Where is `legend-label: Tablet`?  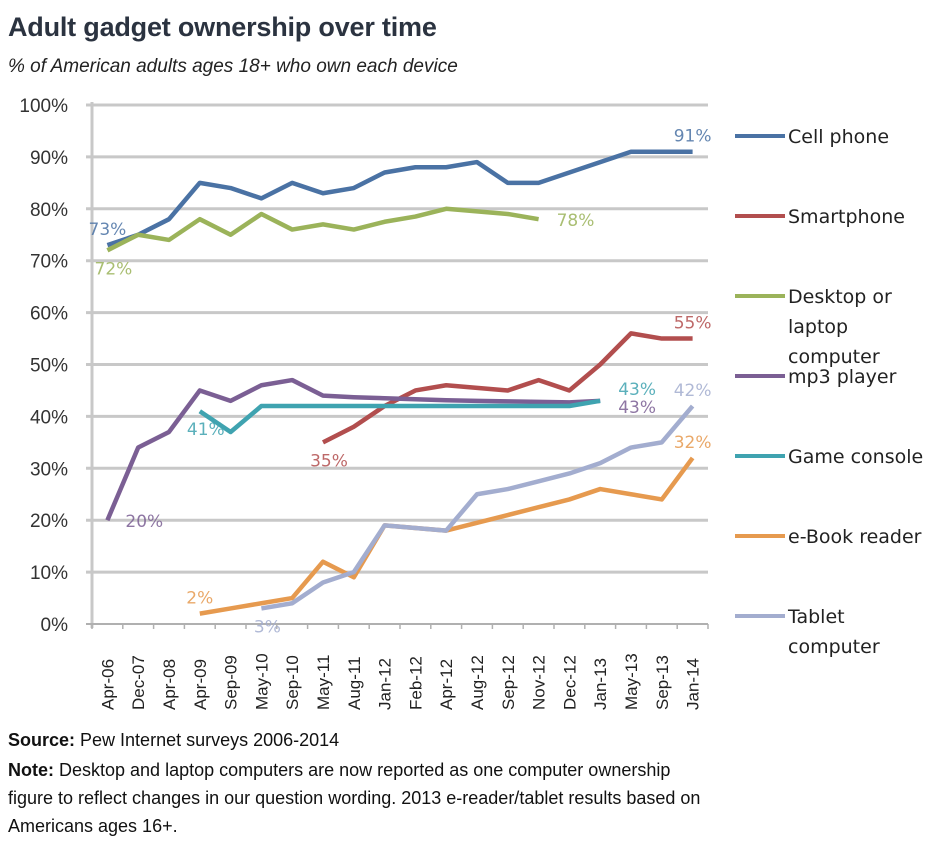 legend-label: Tablet is located at coordinates (816, 617).